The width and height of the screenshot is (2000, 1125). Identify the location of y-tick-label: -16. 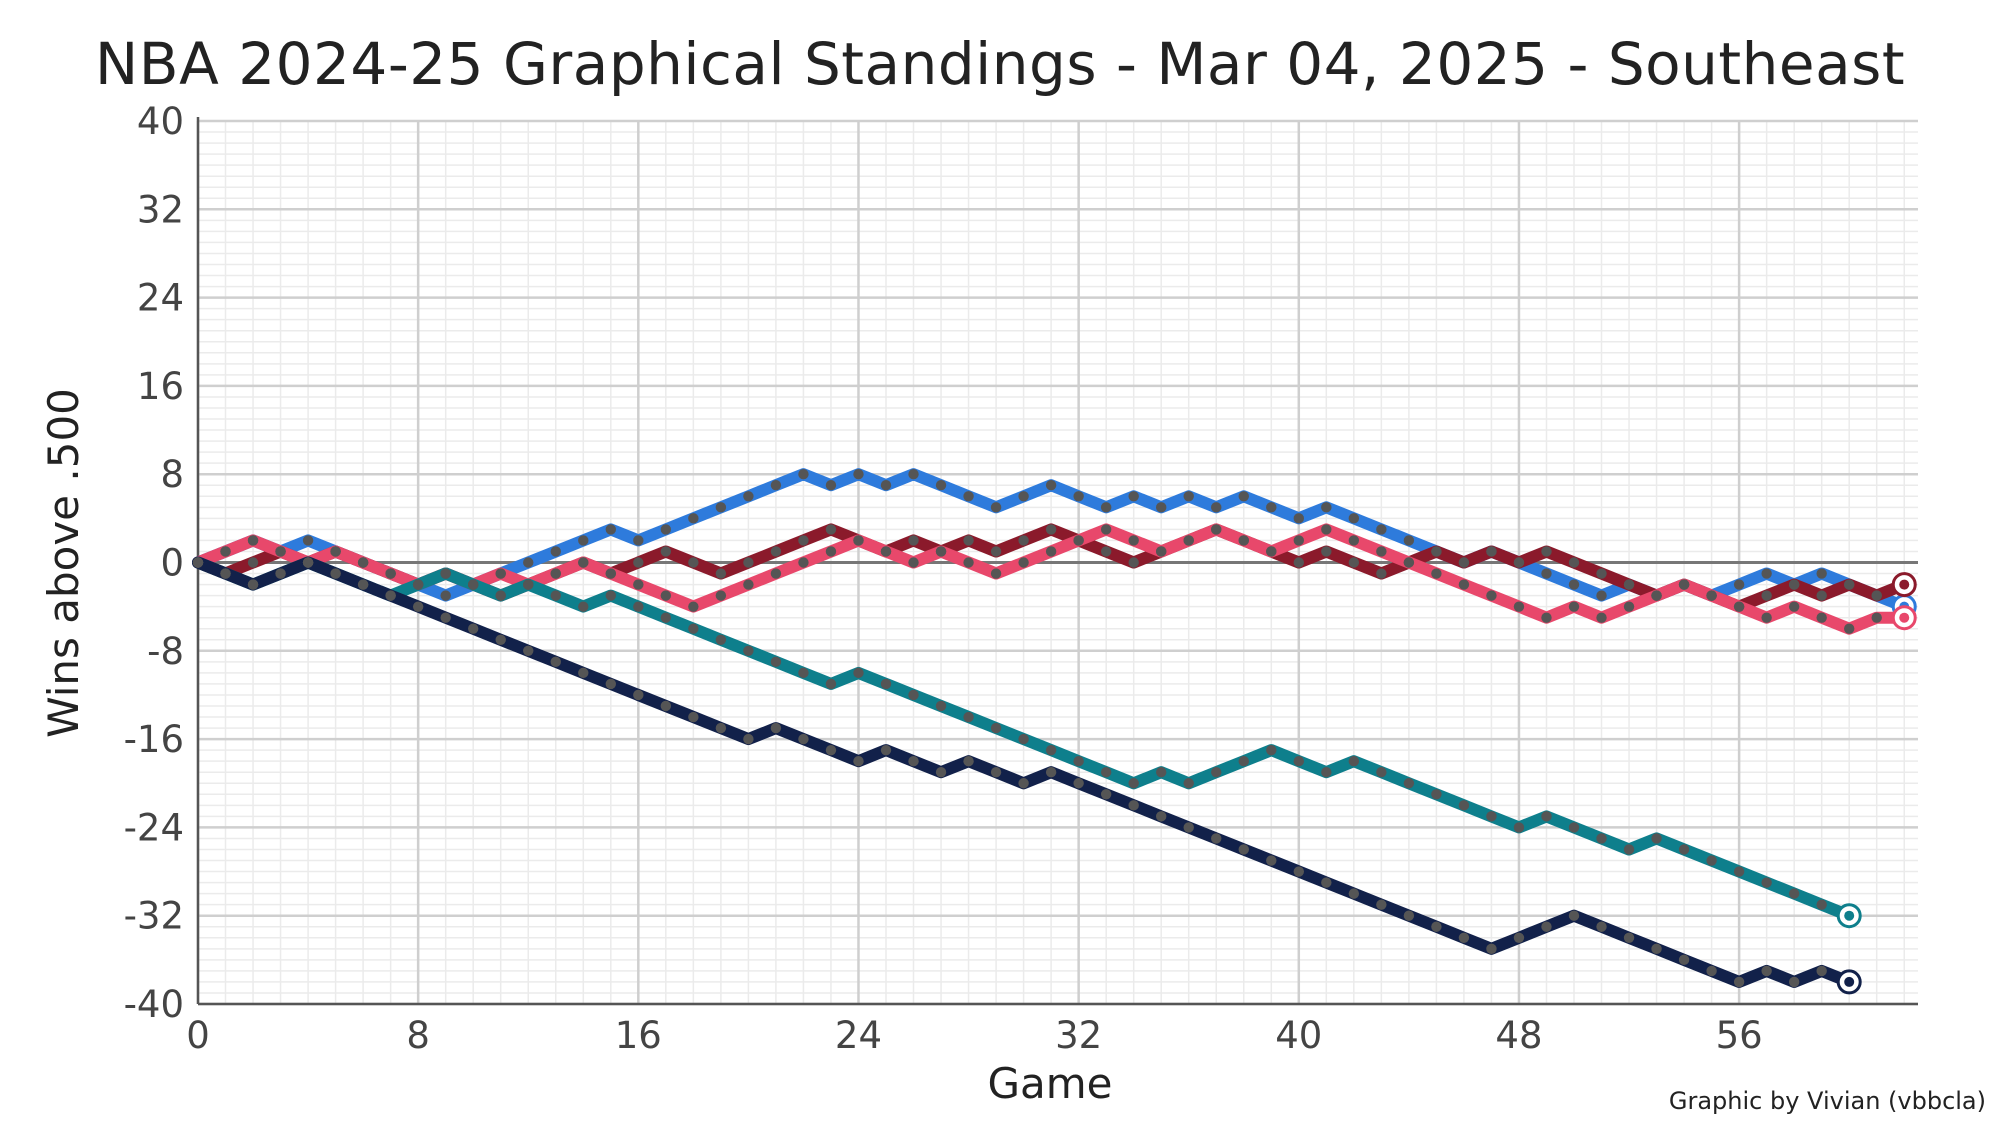
(154, 739).